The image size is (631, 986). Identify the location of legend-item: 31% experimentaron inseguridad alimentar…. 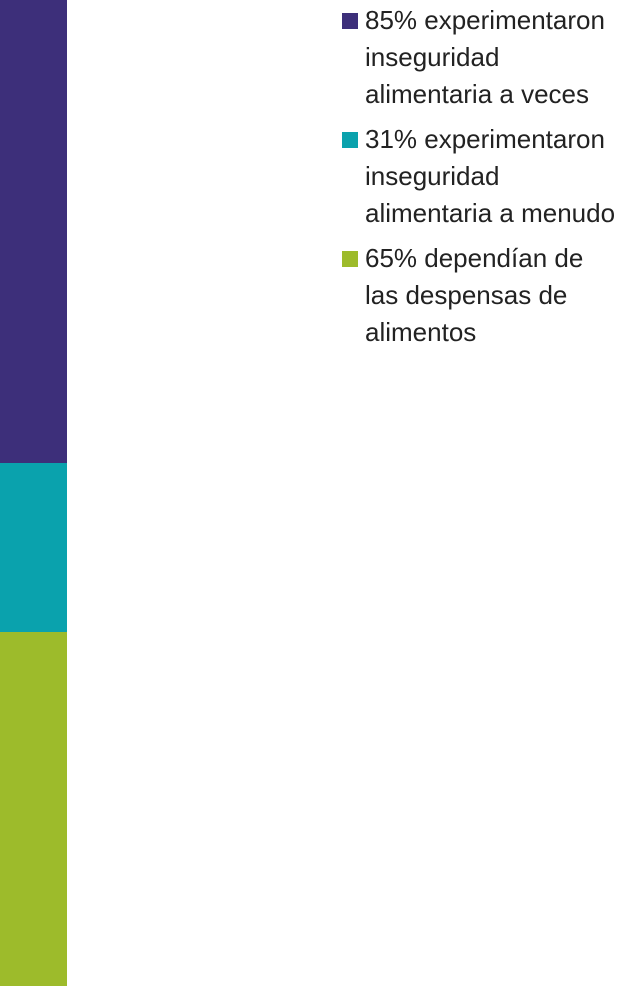
(484, 176).